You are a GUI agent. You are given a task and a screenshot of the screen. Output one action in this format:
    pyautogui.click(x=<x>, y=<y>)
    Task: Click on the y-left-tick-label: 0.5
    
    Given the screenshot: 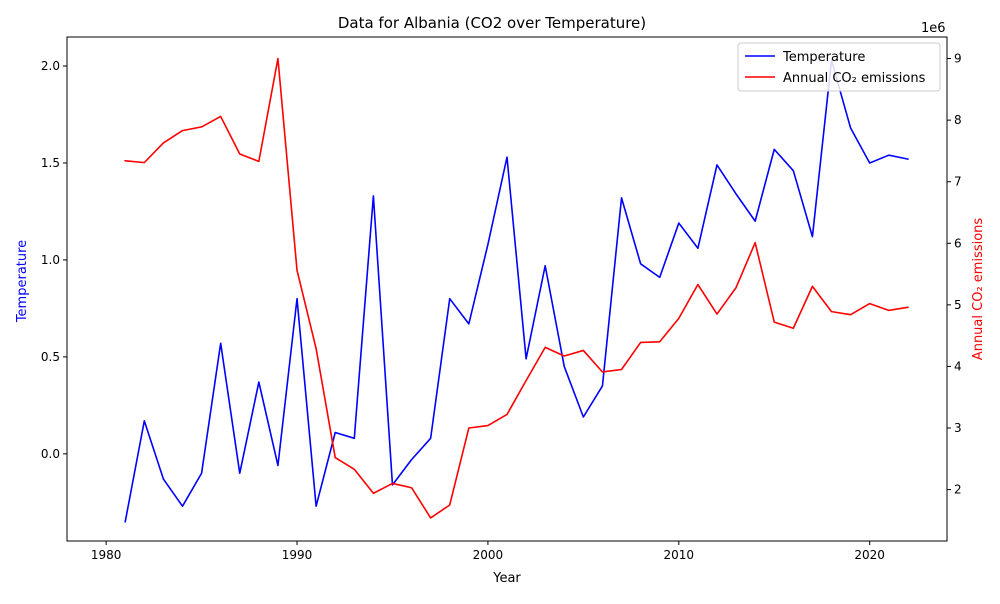 What is the action you would take?
    pyautogui.click(x=50, y=357)
    